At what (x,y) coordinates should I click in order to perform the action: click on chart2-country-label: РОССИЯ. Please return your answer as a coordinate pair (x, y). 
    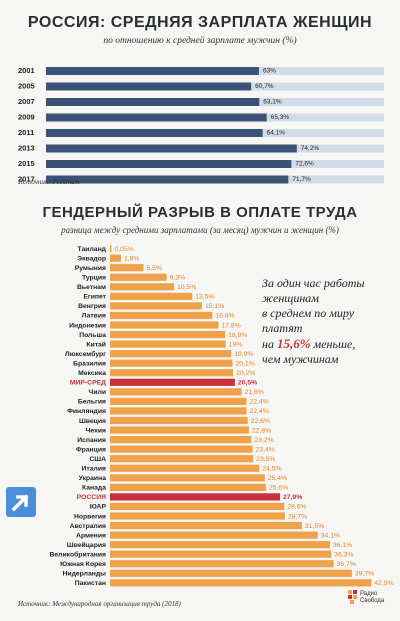
    Looking at the image, I should click on (91, 497).